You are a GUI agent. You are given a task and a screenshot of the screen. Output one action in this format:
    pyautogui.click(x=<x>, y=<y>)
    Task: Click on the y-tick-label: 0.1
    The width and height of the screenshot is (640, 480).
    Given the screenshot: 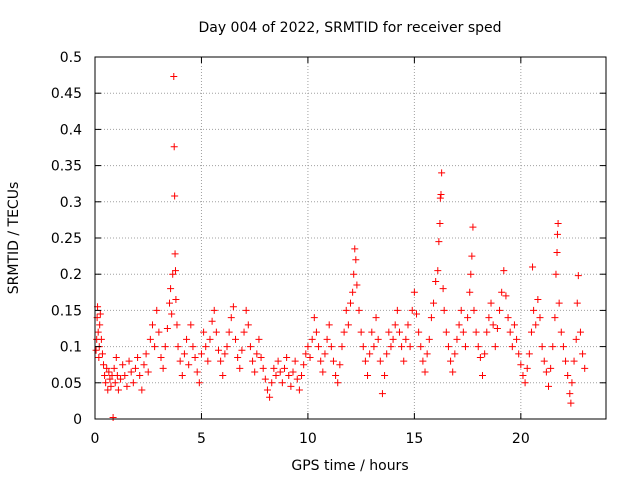 What is the action you would take?
    pyautogui.click(x=71, y=348)
    